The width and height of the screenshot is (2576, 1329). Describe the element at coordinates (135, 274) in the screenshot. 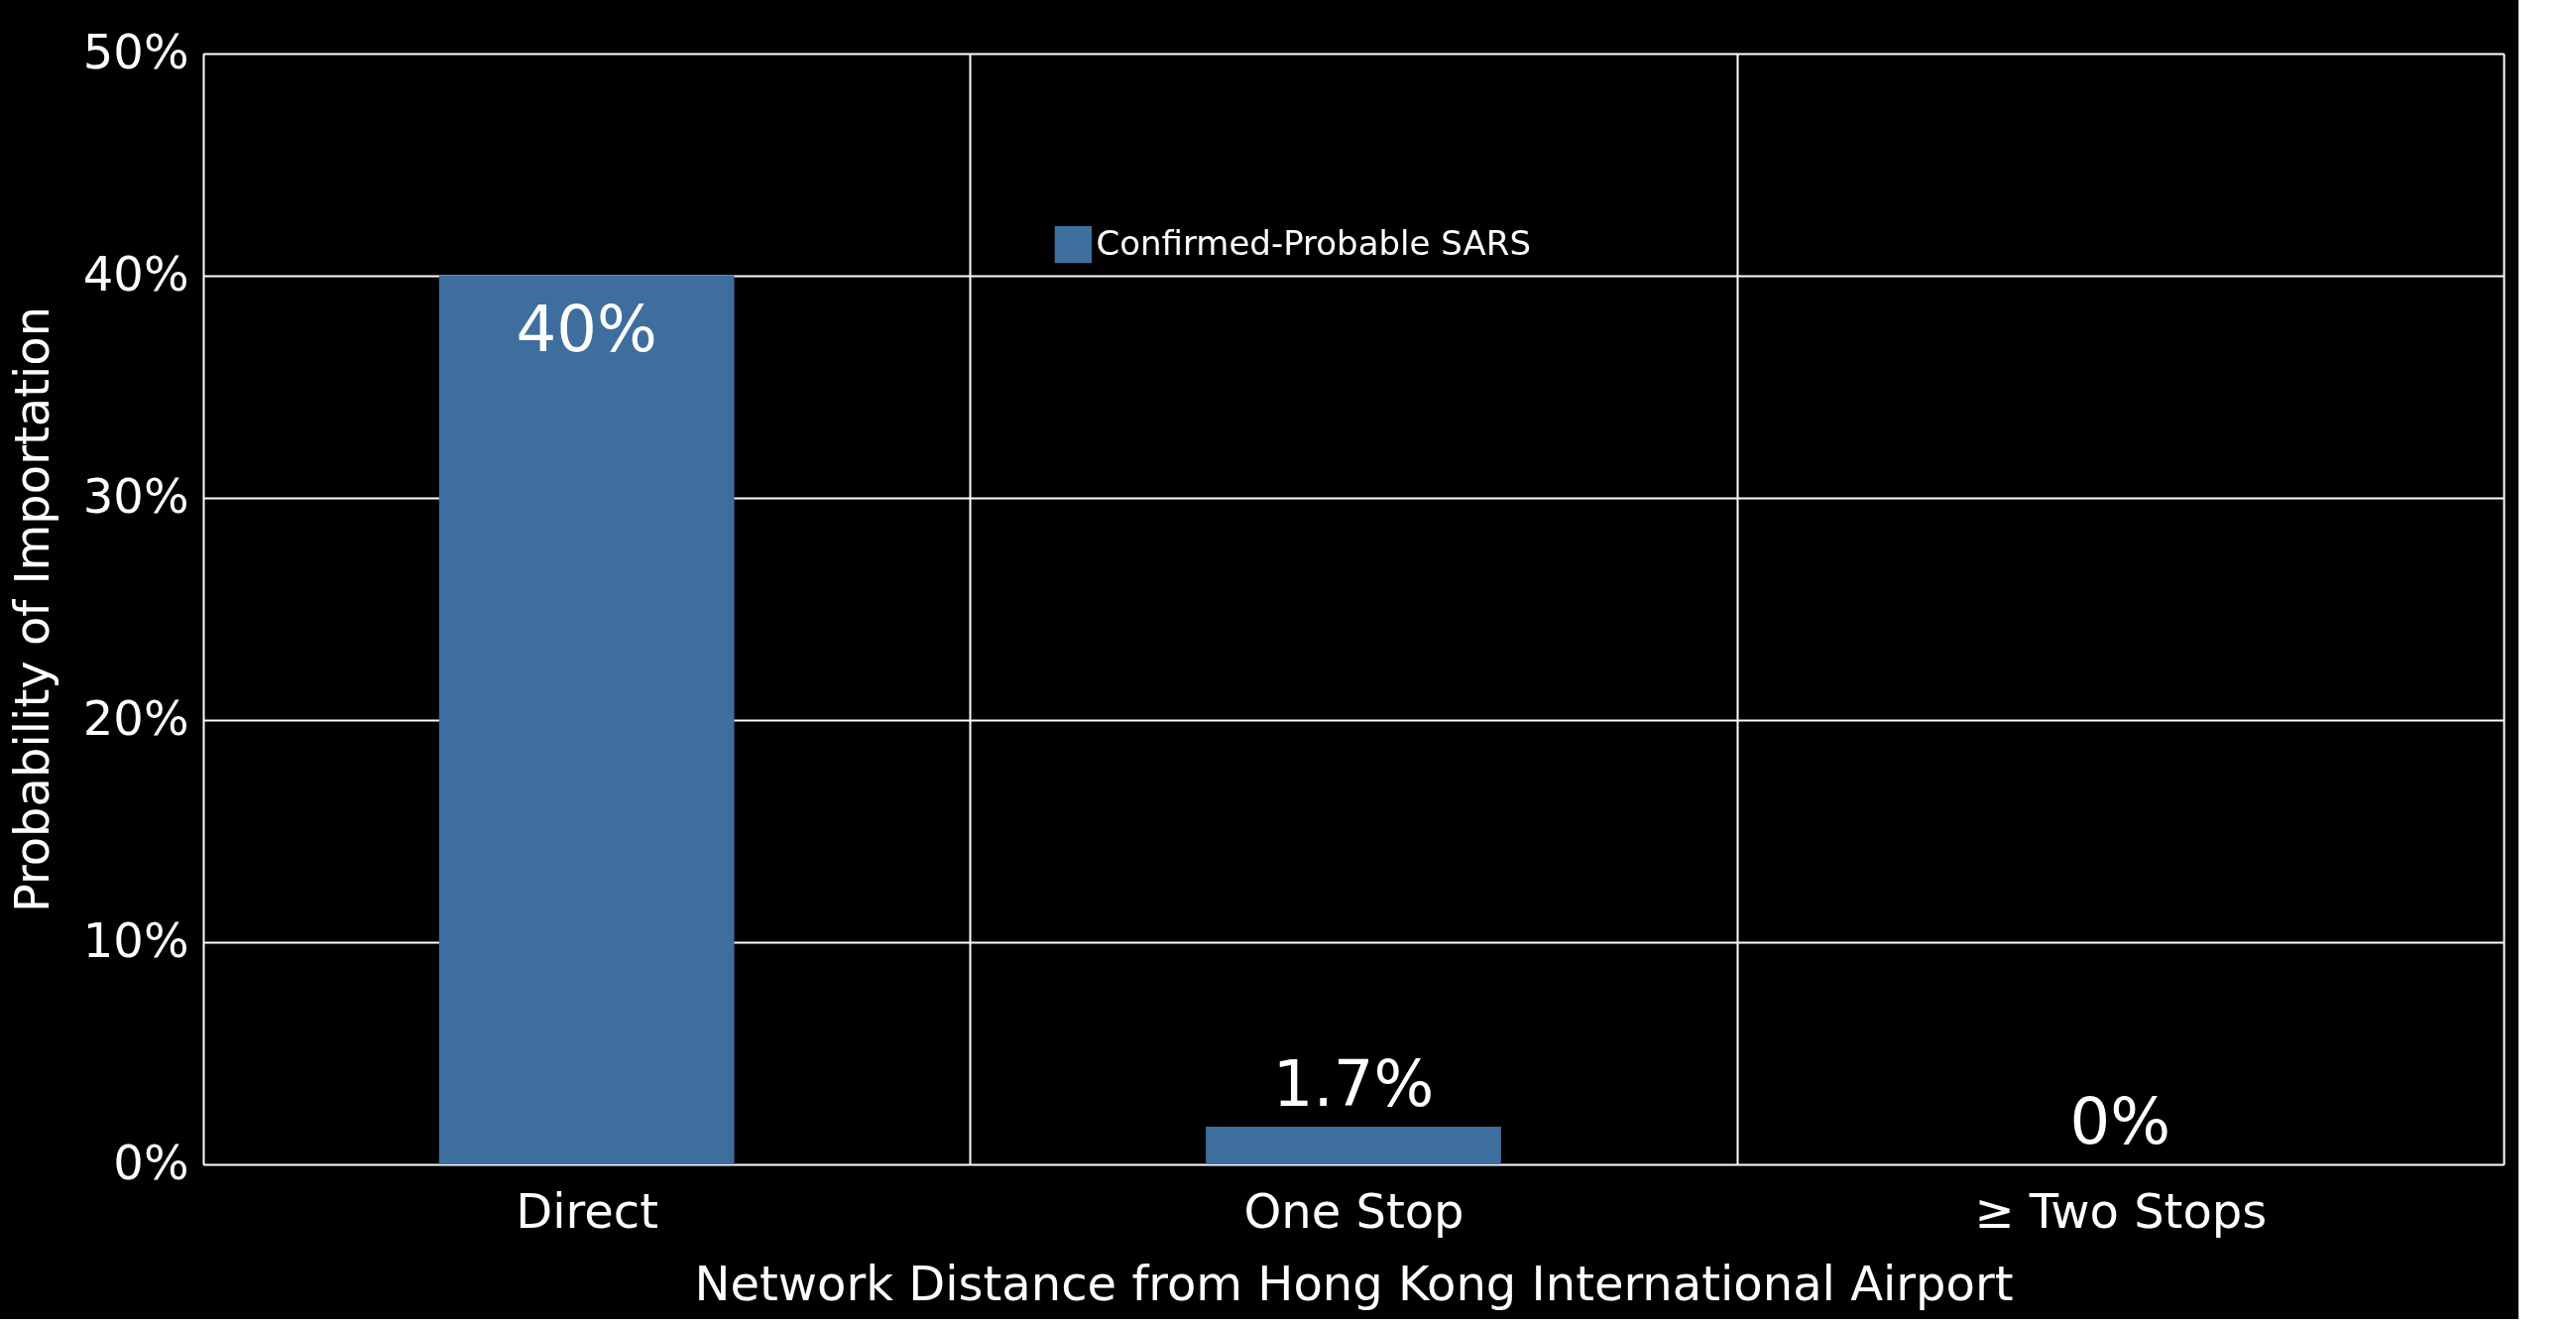

I see `y-tick-label: 40%` at that location.